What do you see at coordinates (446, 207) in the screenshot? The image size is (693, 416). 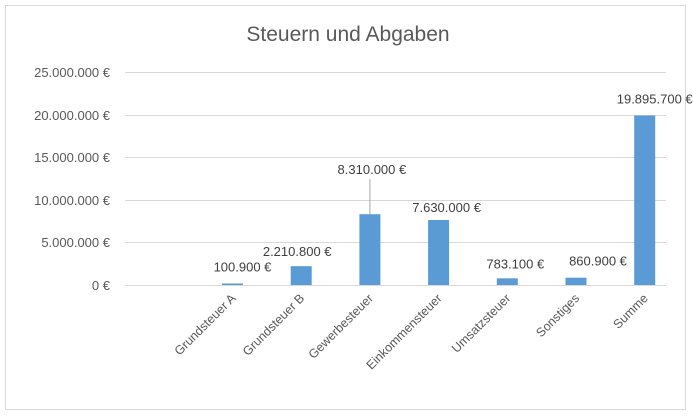 I see `data-label: 7.630.000 €` at bounding box center [446, 207].